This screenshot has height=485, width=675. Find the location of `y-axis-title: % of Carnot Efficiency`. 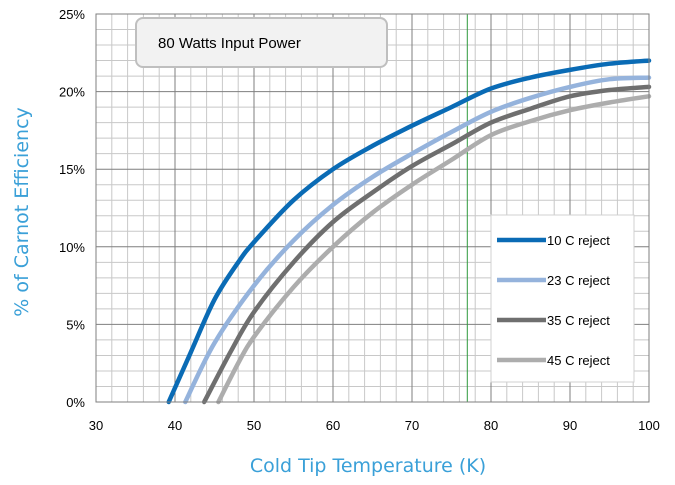

y-axis-title: % of Carnot Efficiency is located at coordinates (22, 212).